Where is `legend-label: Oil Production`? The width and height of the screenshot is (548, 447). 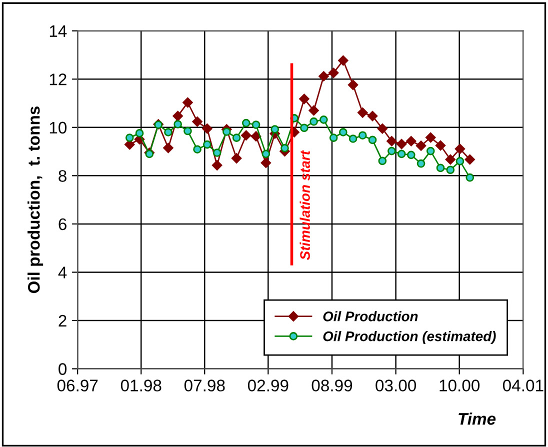
legend-label: Oil Production is located at coordinates (370, 316).